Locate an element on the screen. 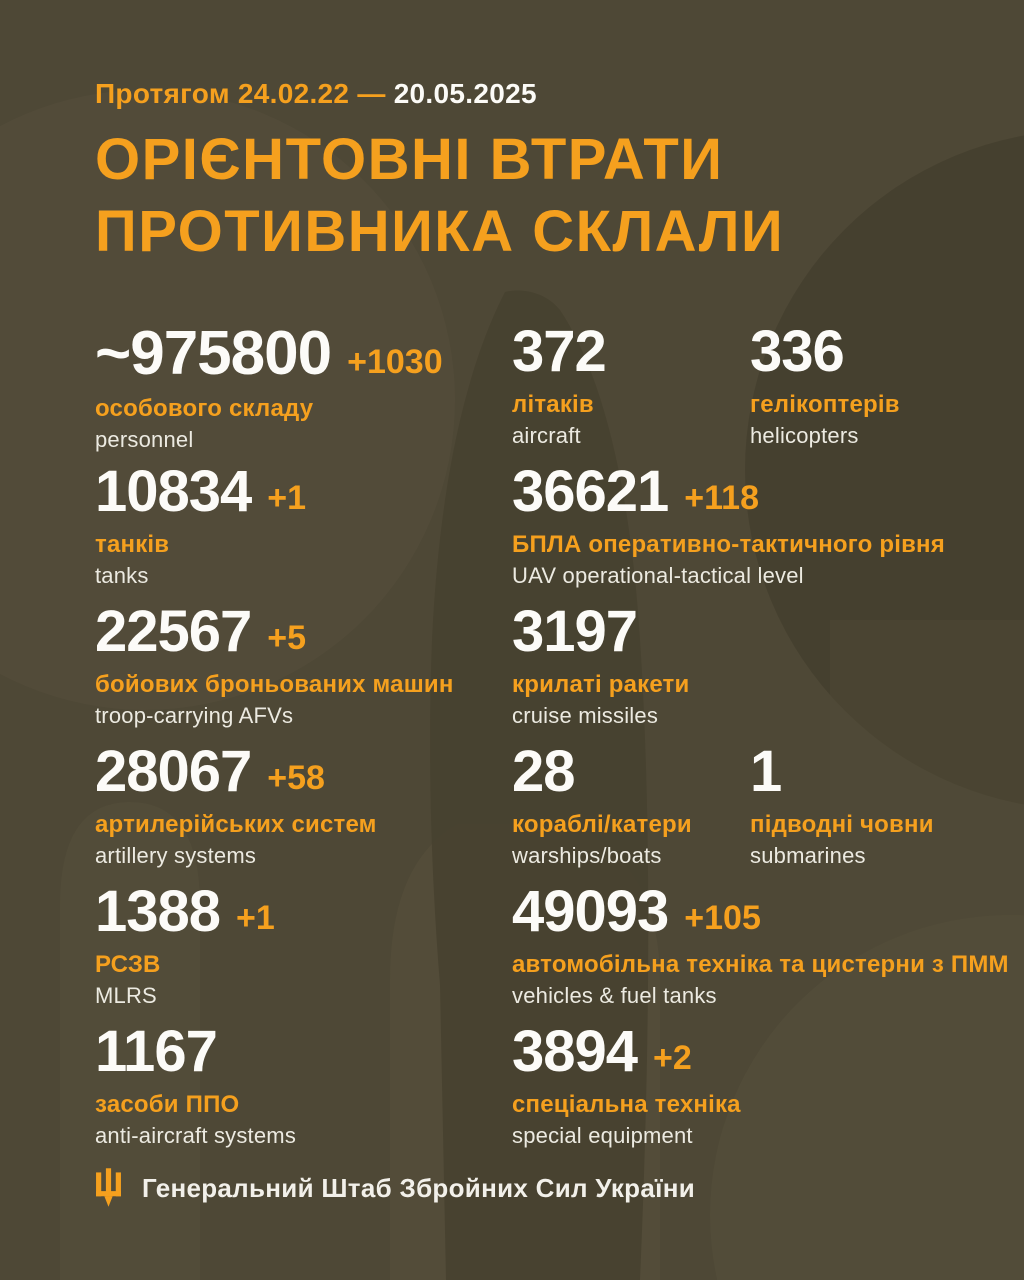 Image resolution: width=1024 pixels, height=1280 pixels. stat-delta: +118 is located at coordinates (722, 498).